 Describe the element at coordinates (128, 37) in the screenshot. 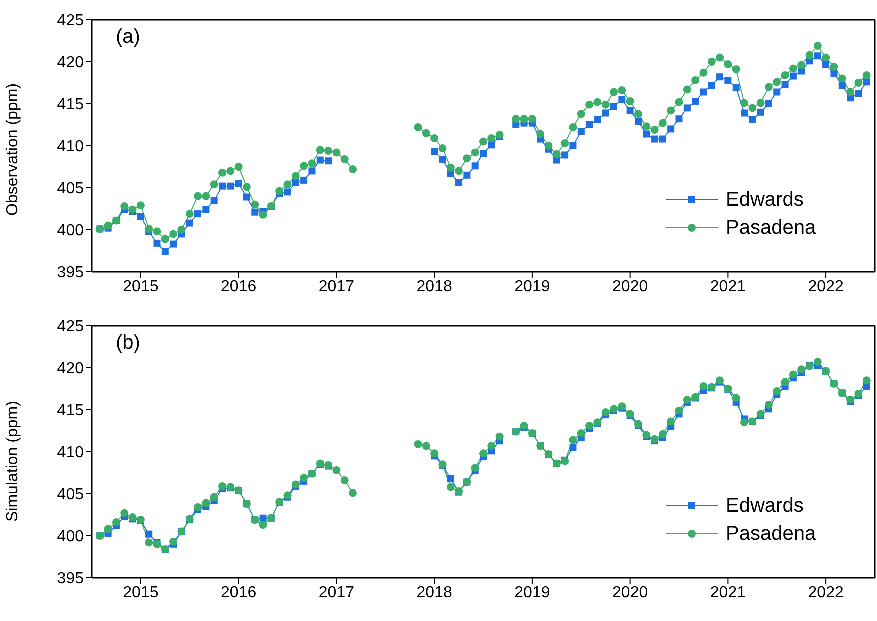

I see `annotation: (a)` at that location.